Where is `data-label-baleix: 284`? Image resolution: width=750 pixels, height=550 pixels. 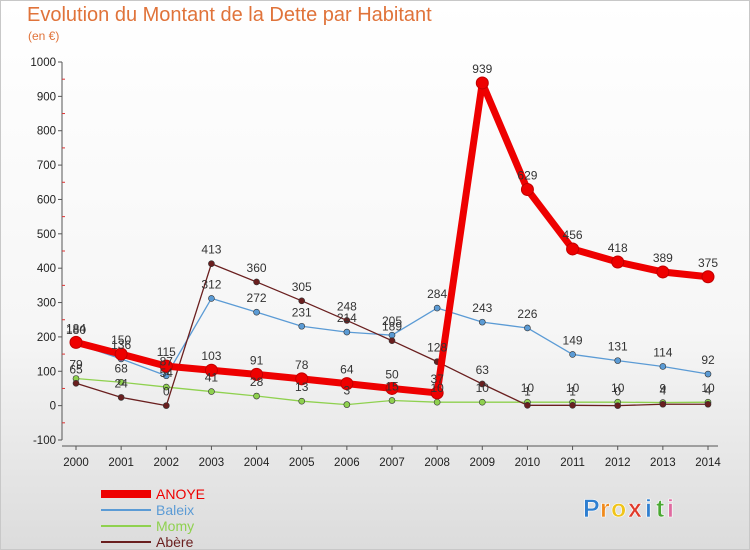 data-label-baleix: 284 is located at coordinates (437, 294).